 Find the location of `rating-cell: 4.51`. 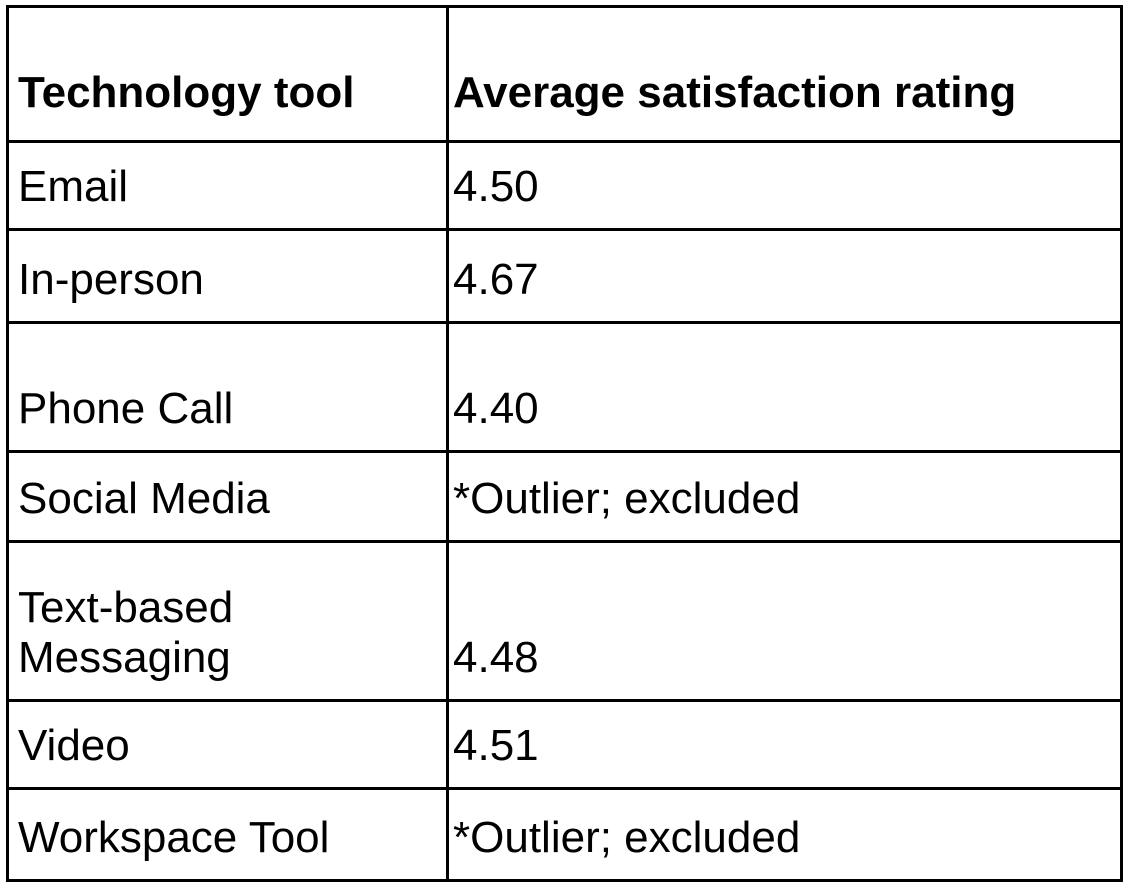

rating-cell: 4.51 is located at coordinates (784, 744).